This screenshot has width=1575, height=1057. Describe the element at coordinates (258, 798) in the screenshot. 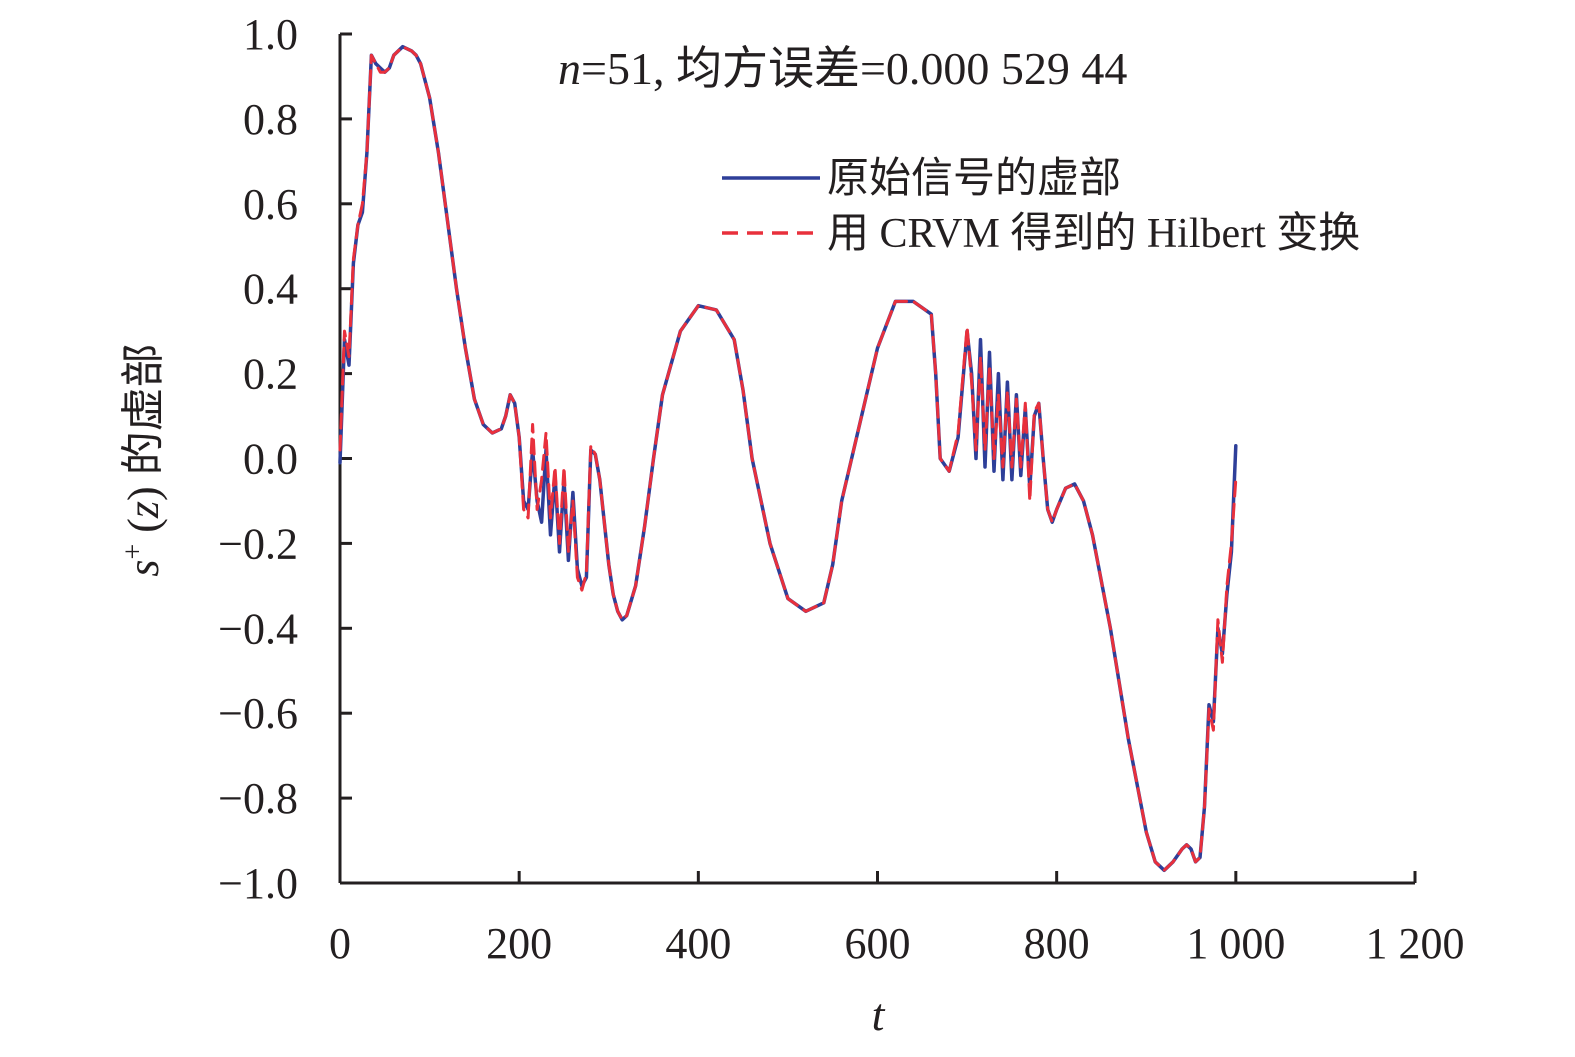

I see `y-tick-label: −0.8` at that location.